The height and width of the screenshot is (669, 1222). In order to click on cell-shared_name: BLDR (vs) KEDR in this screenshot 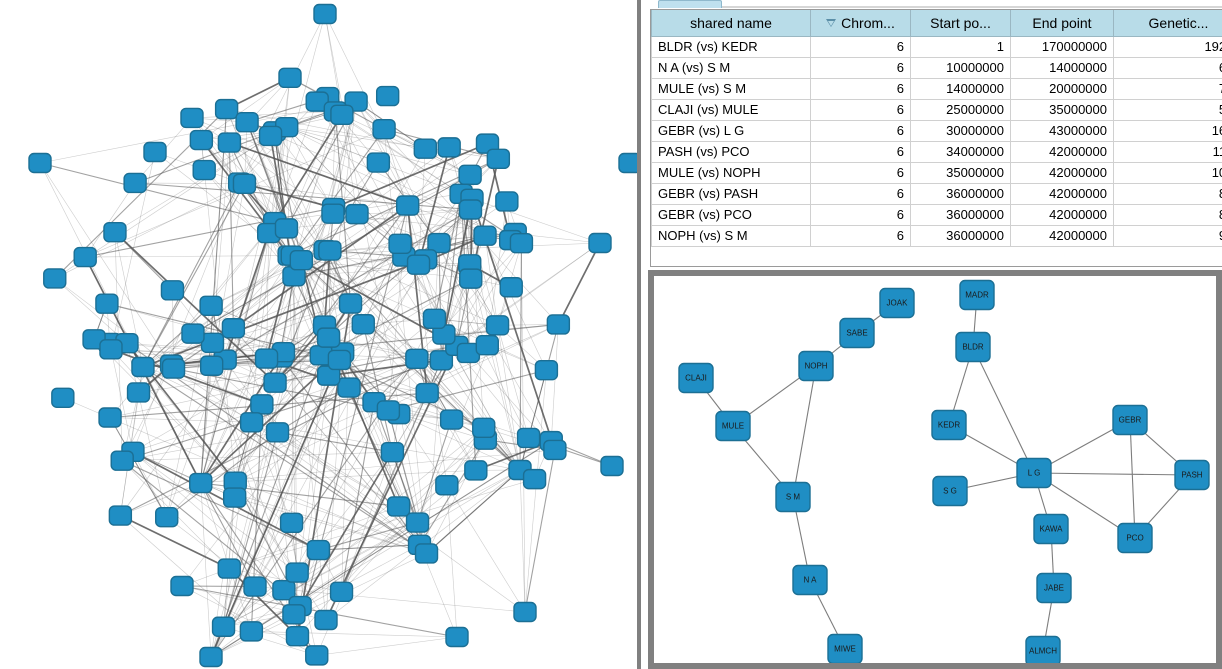, I will do `click(731, 46)`.